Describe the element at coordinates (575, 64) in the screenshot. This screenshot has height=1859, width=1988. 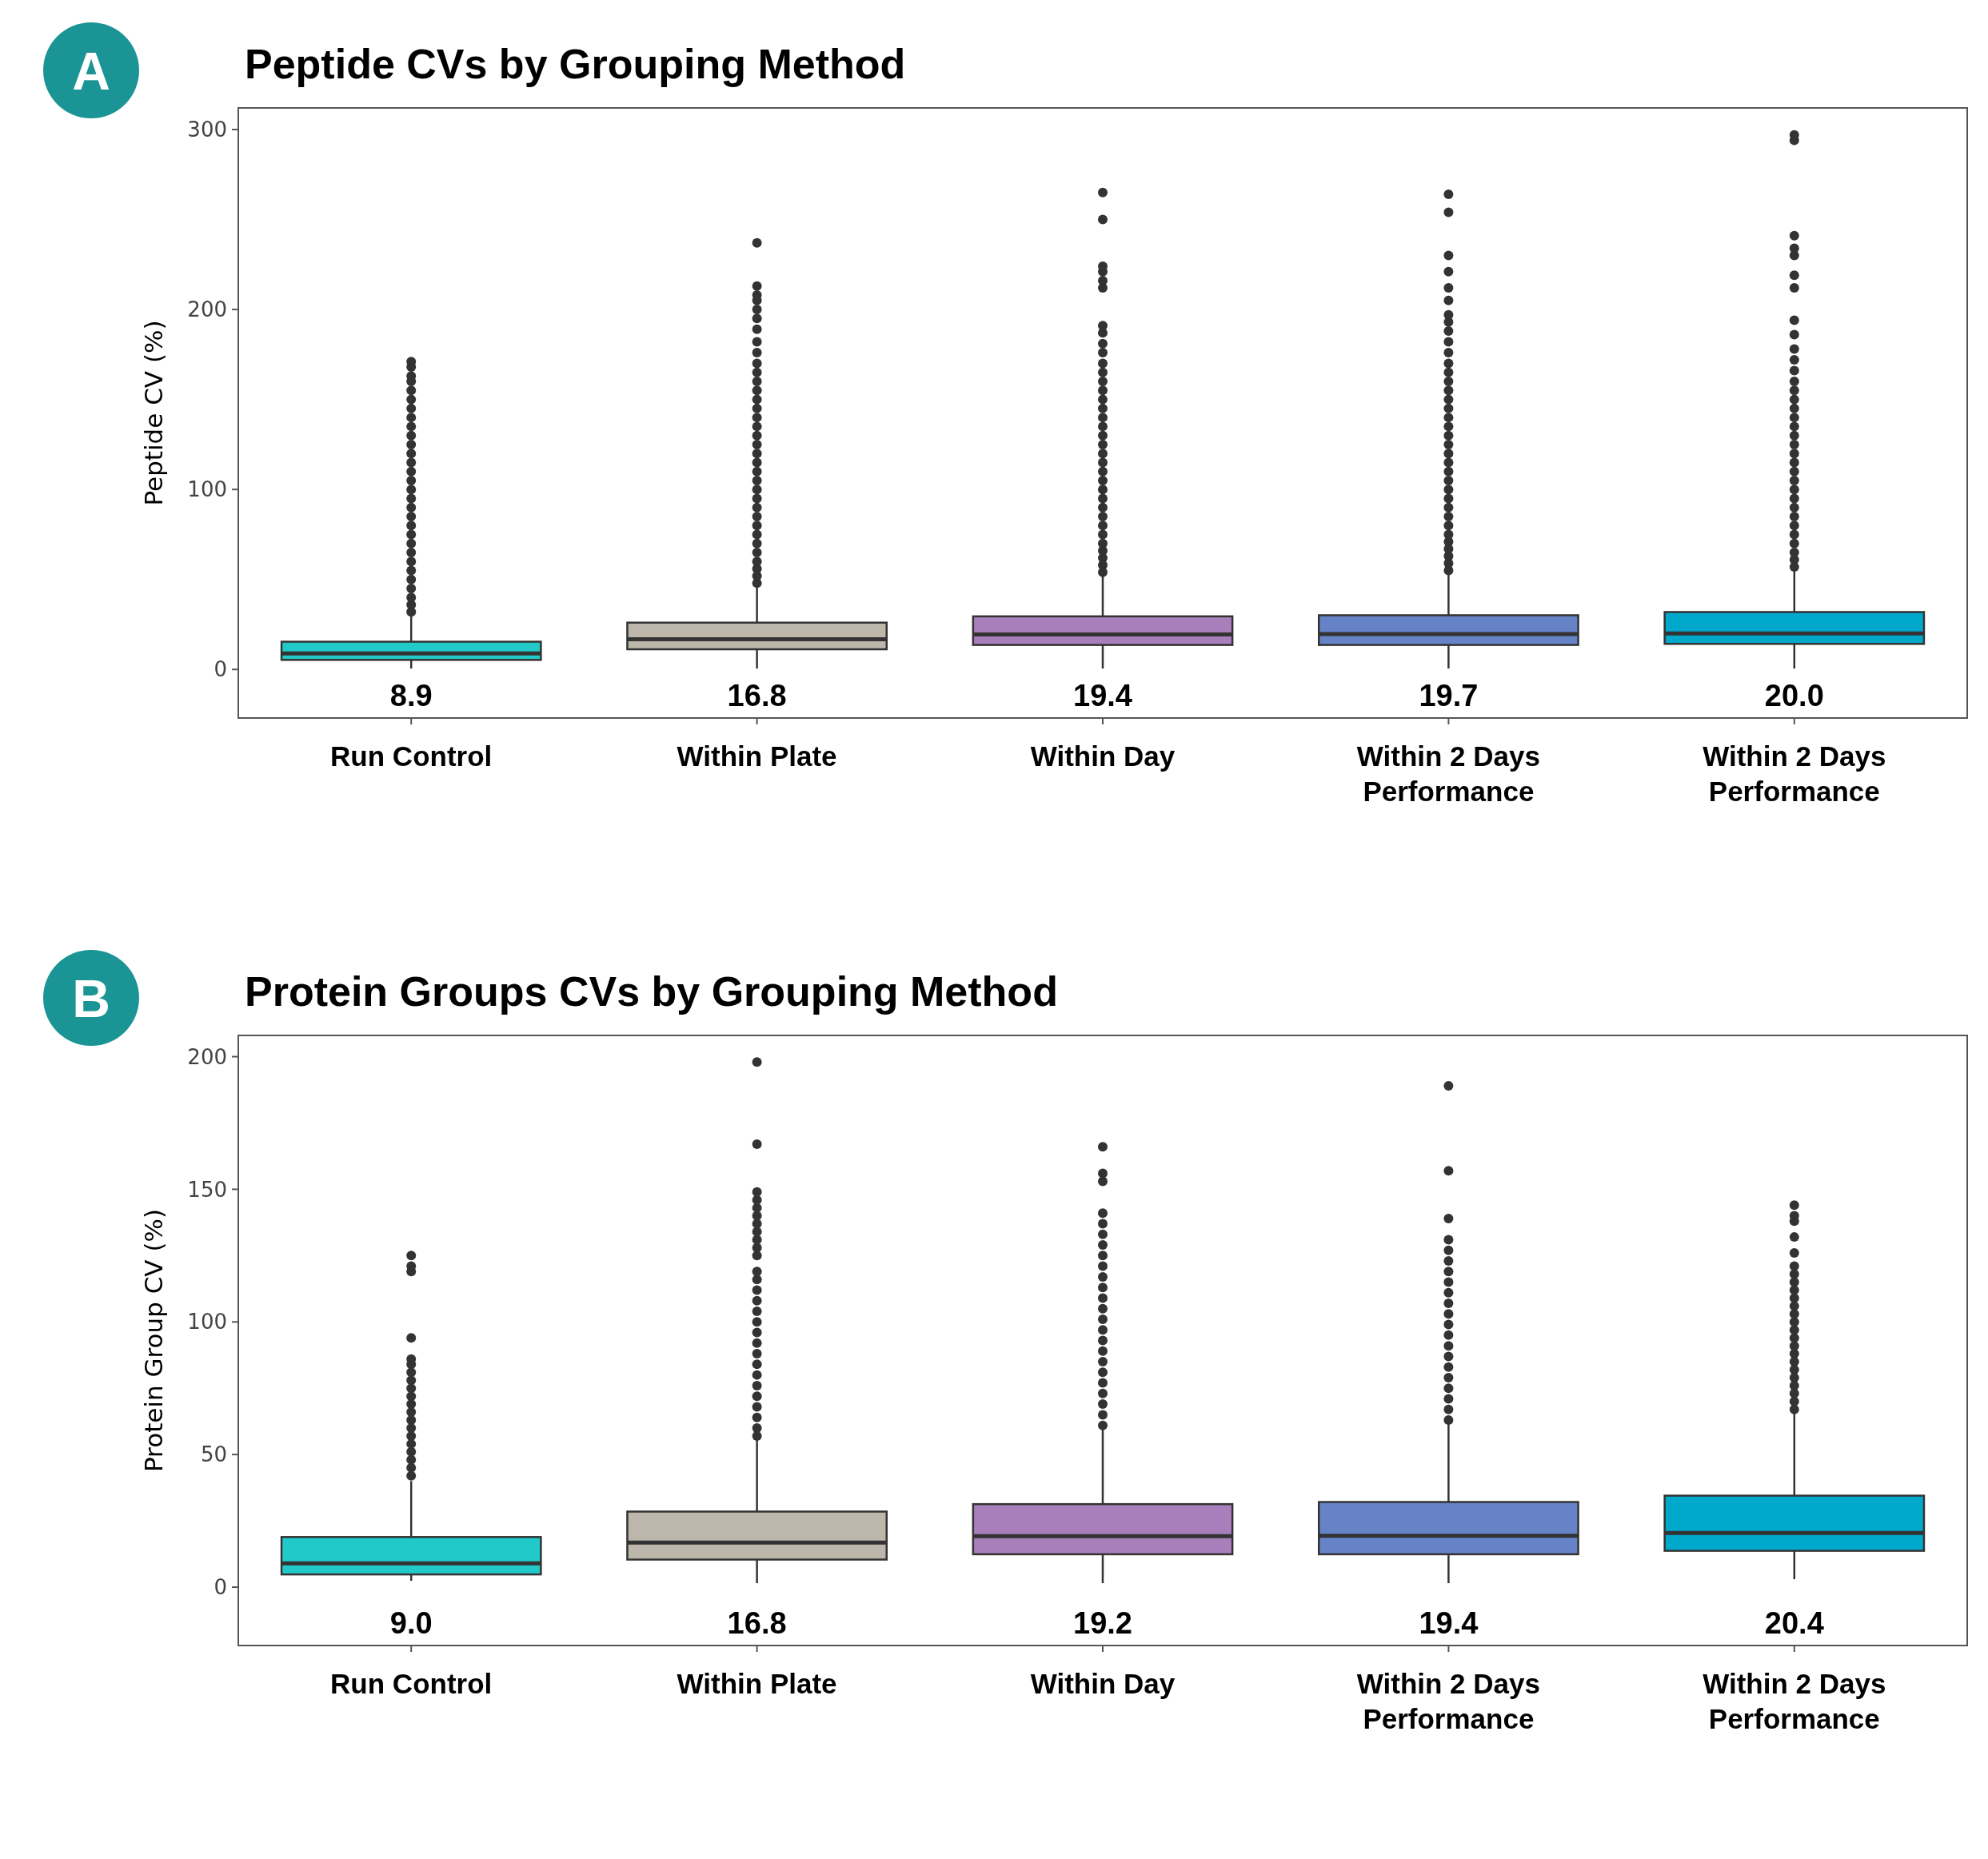
I see `chart-title: Peptide CVs by Grouping Method` at that location.